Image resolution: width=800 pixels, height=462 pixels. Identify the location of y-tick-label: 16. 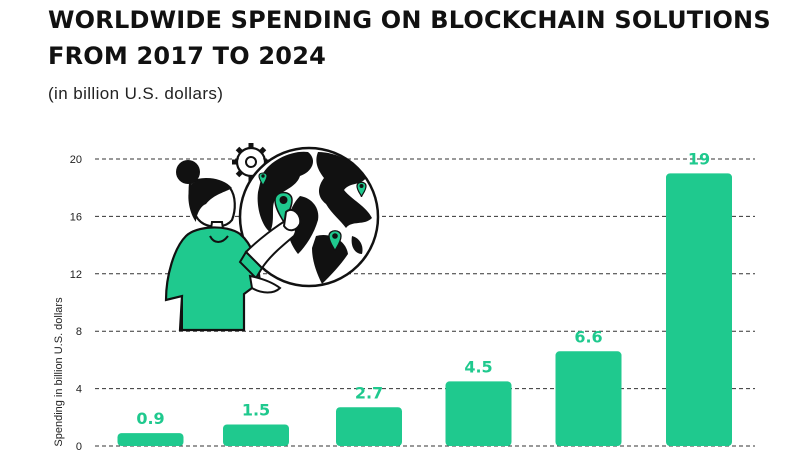
(76, 217).